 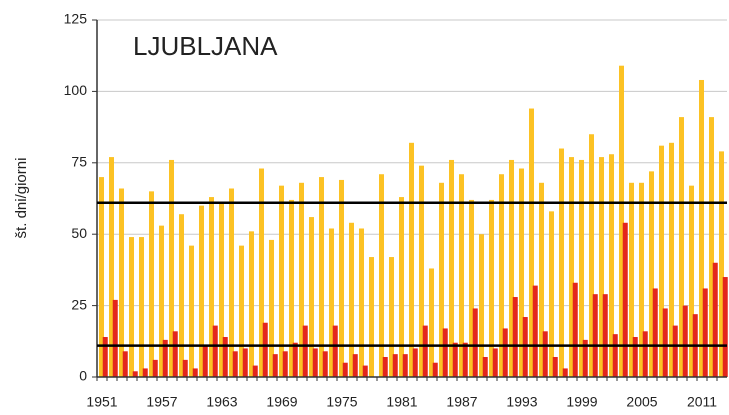 What do you see at coordinates (281, 402) in the screenshot?
I see `x-tick-label: 1969` at bounding box center [281, 402].